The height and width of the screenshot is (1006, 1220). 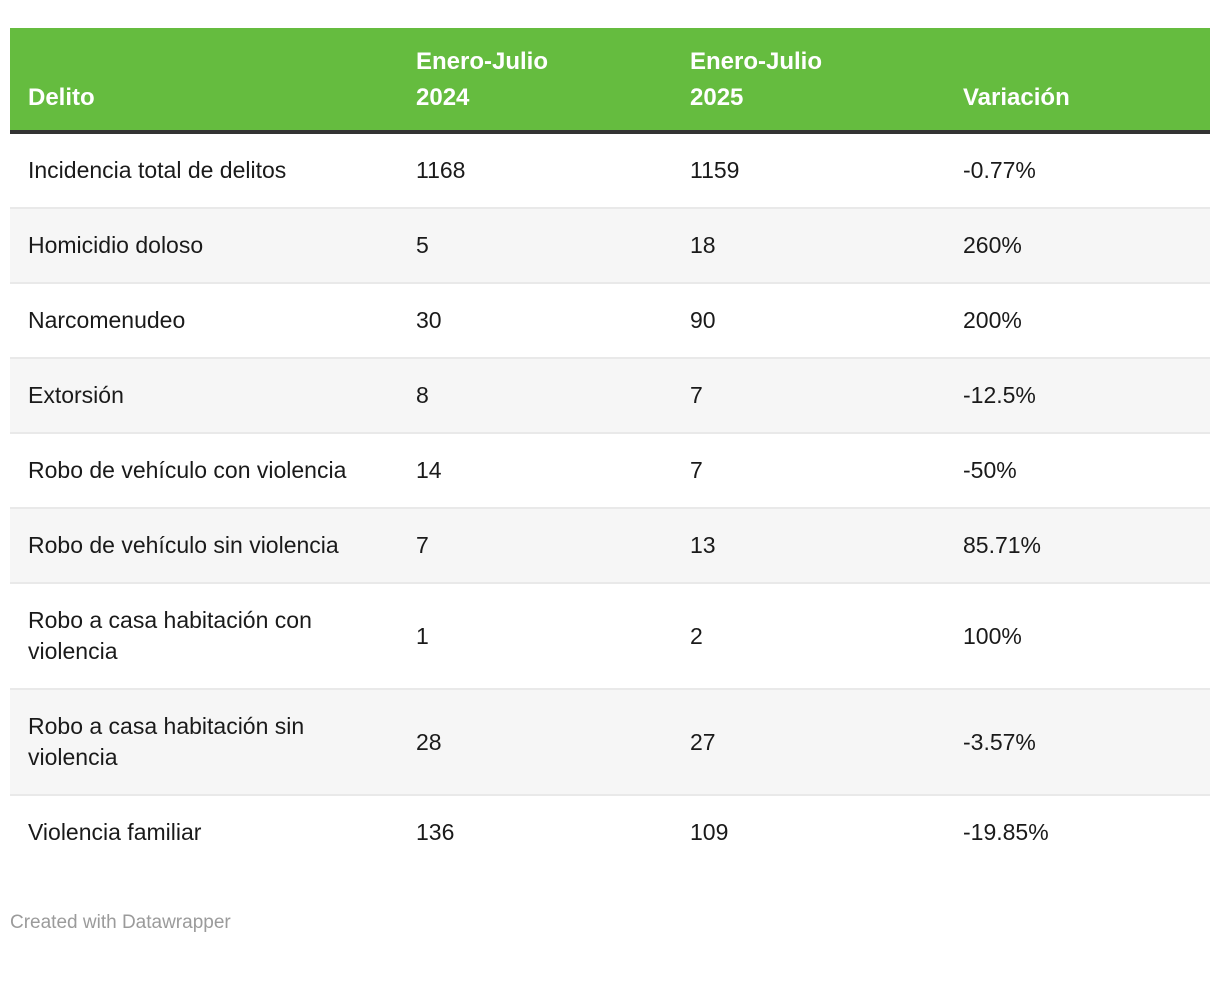 What do you see at coordinates (204, 170) in the screenshot?
I see `cell-delito: Incidencia total de delitos` at bounding box center [204, 170].